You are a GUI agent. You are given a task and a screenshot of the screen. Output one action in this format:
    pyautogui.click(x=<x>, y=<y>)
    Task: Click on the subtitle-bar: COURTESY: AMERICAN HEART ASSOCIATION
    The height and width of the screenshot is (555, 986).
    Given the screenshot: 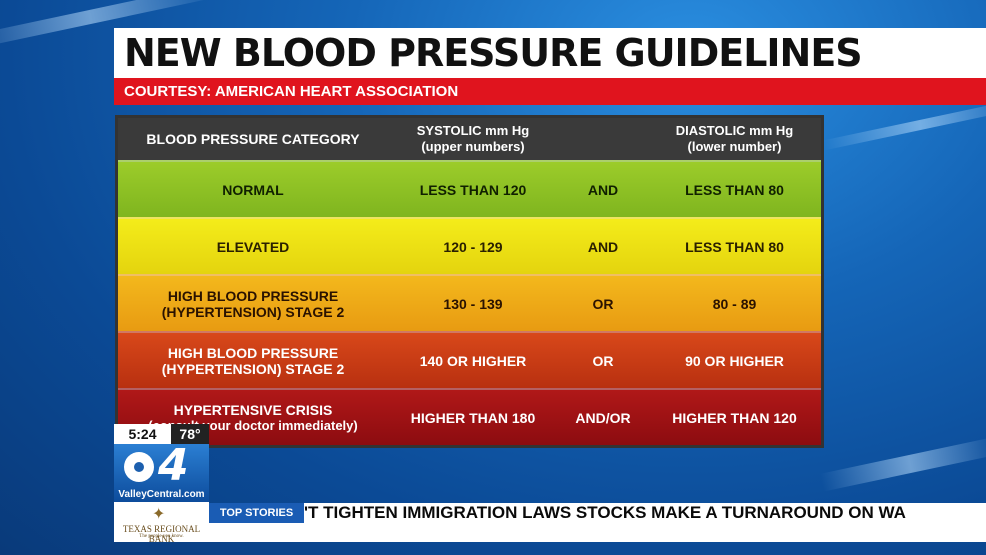 What is the action you would take?
    pyautogui.click(x=550, y=91)
    